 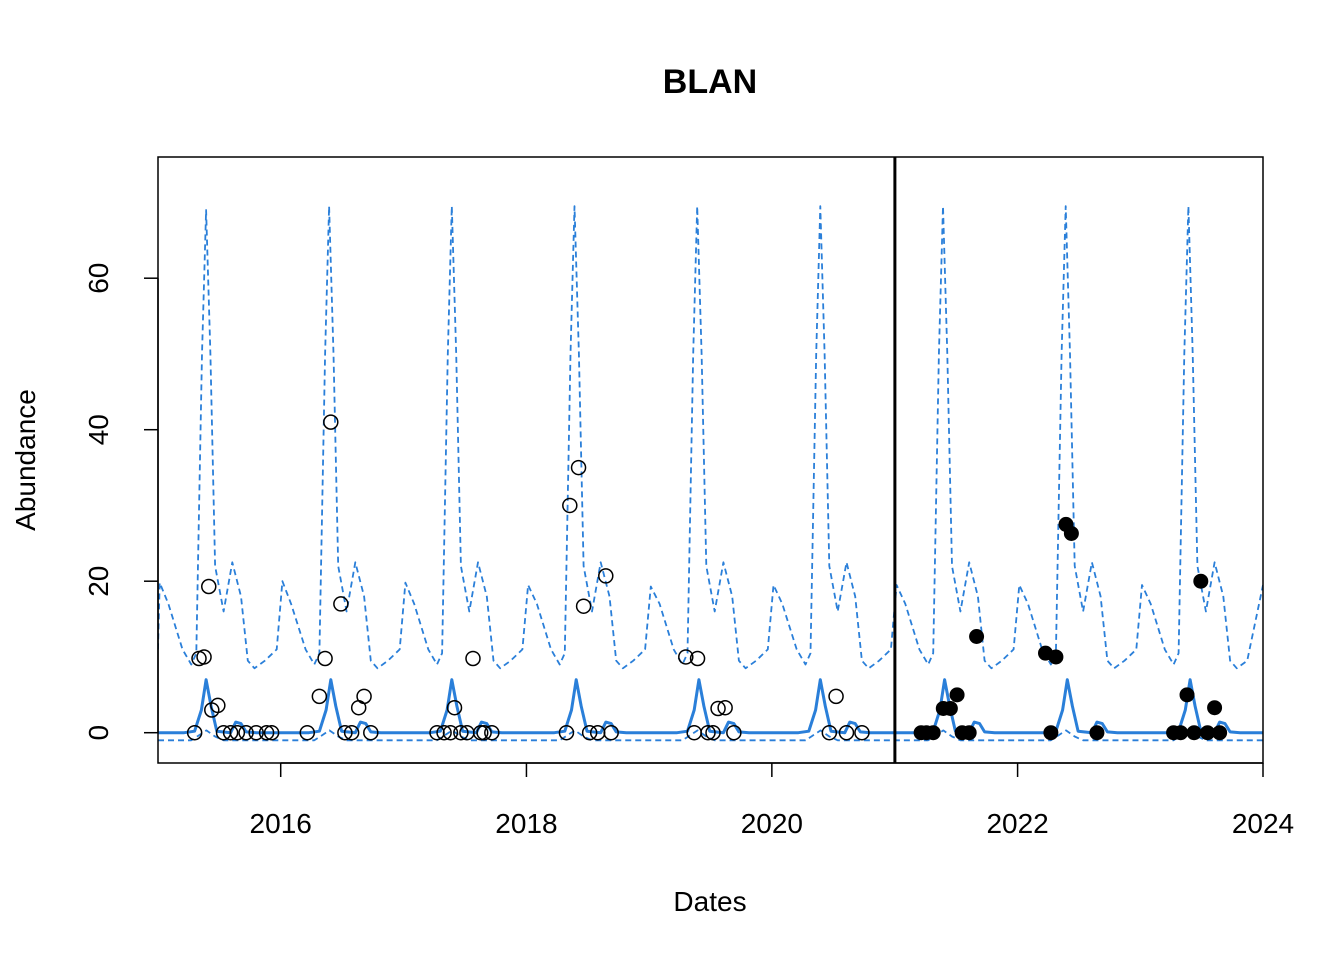 I want to click on x-axis-label: Dates, so click(x=709, y=901).